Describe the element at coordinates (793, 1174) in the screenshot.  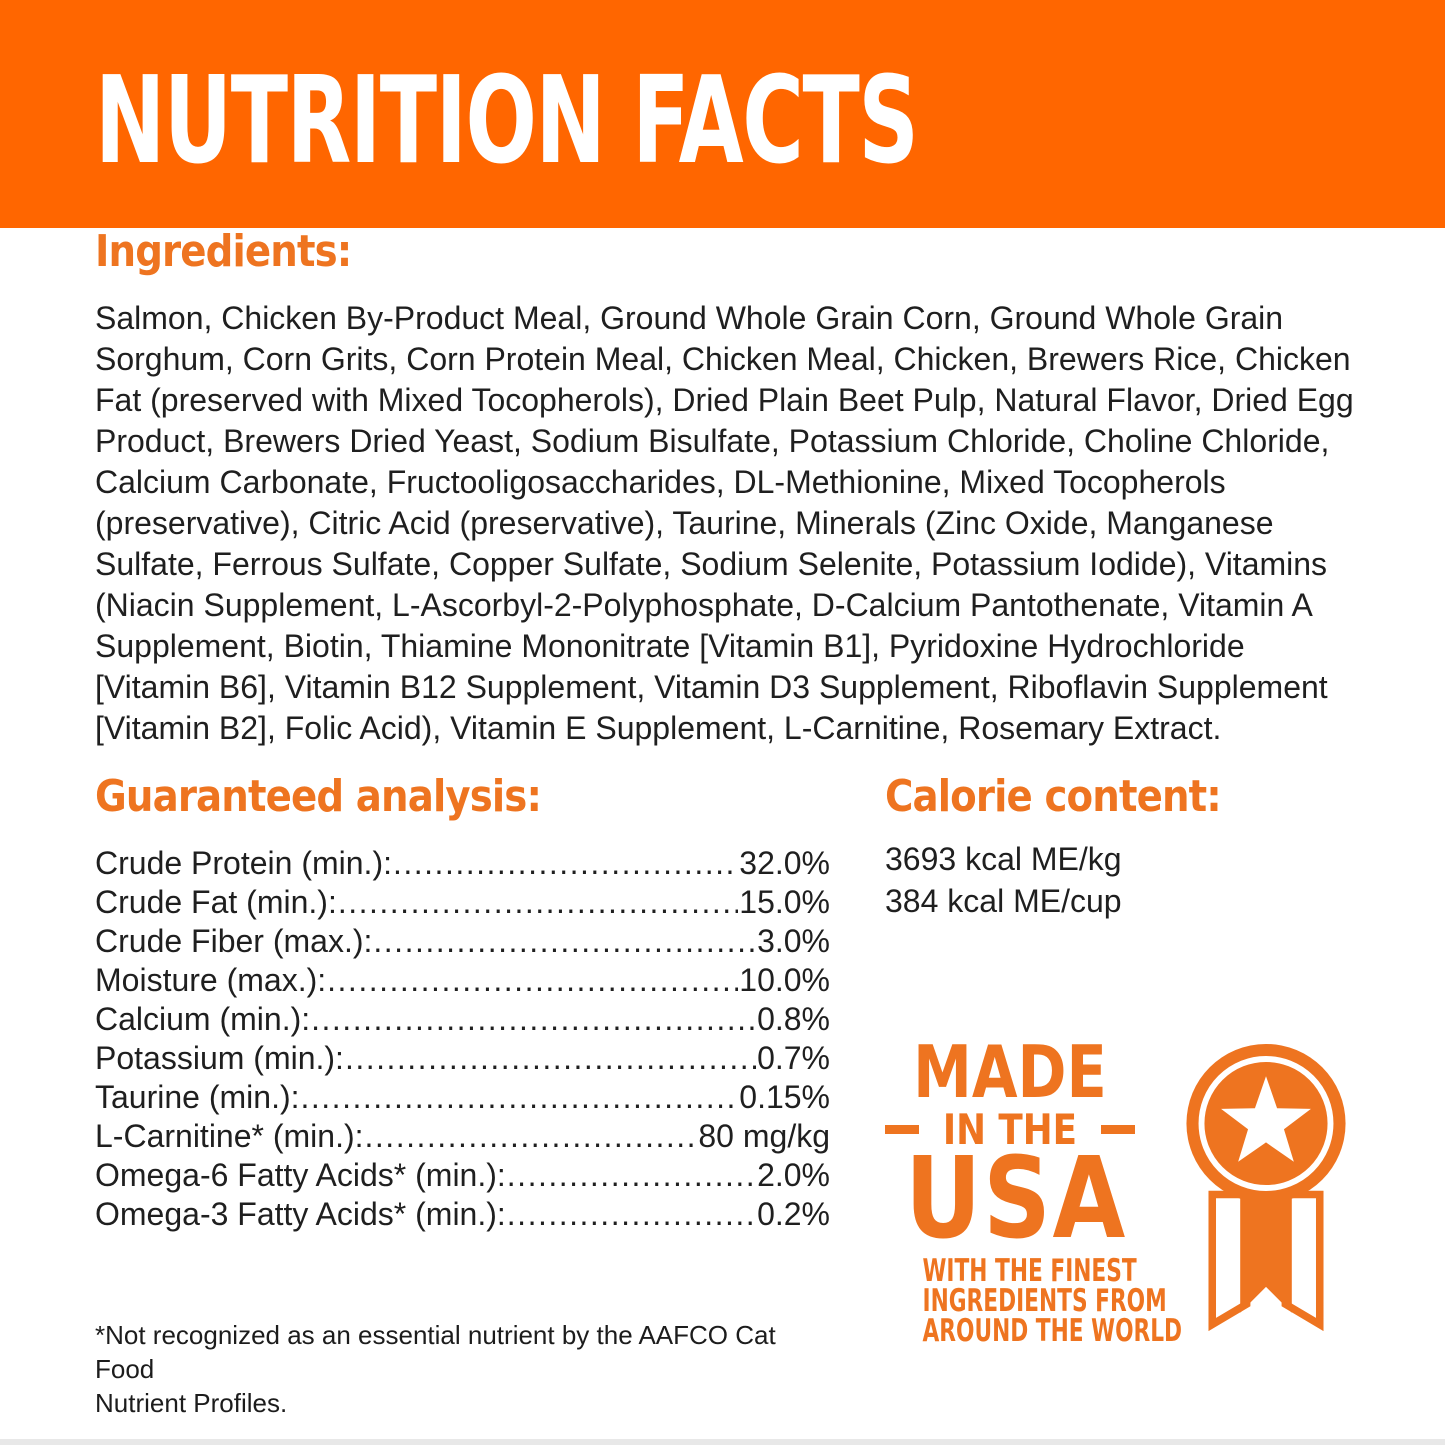
I see `analysis-value: 2.0%` at that location.